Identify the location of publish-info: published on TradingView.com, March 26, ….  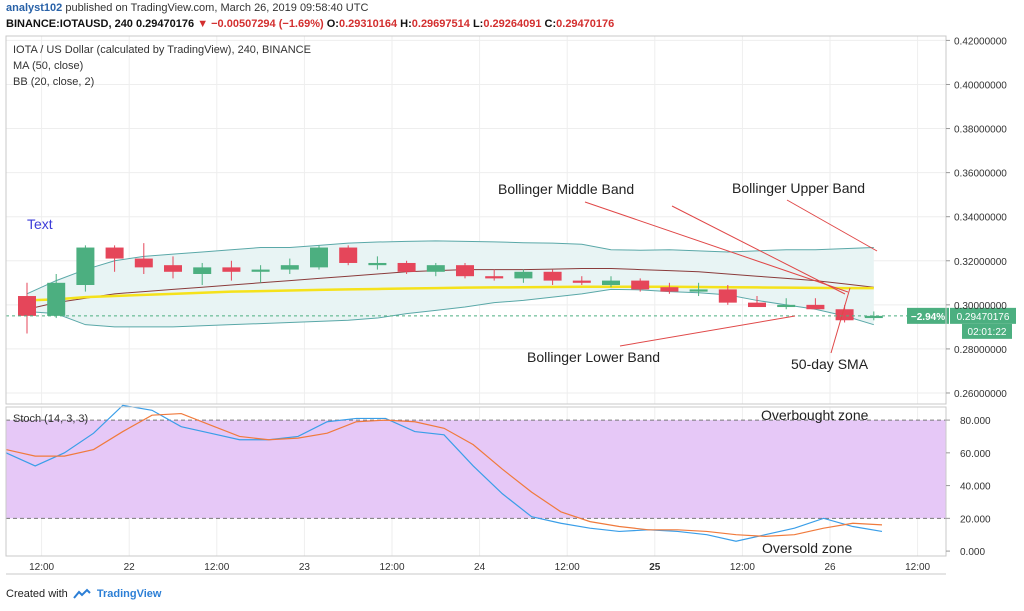
(217, 8).